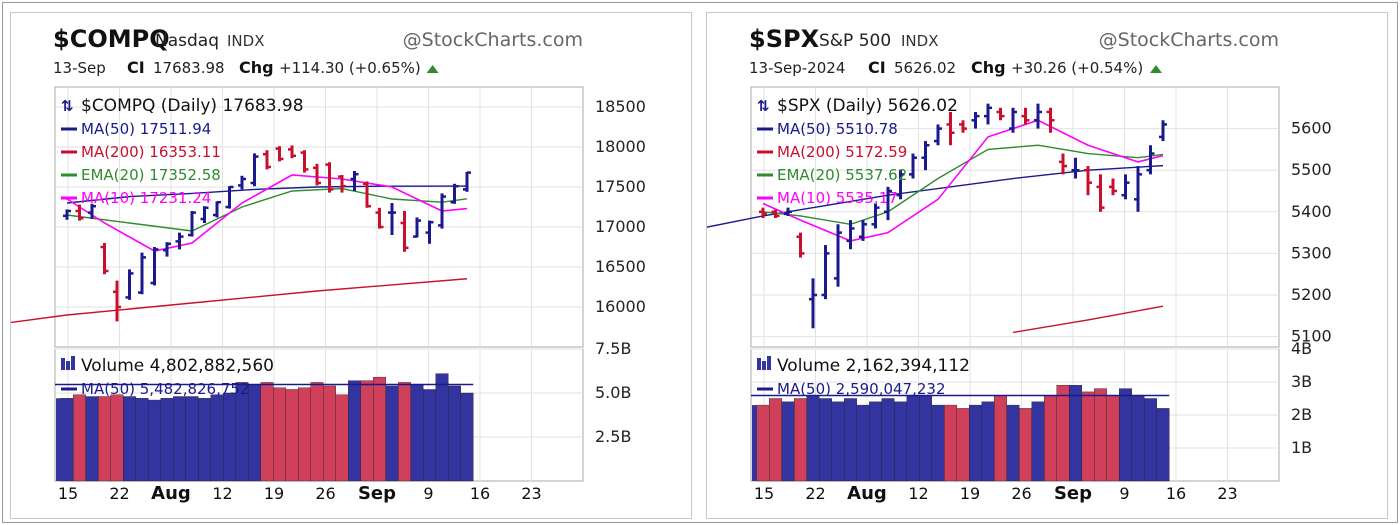 This screenshot has height=525, width=1400. I want to click on volume-icon, so click(63, 364).